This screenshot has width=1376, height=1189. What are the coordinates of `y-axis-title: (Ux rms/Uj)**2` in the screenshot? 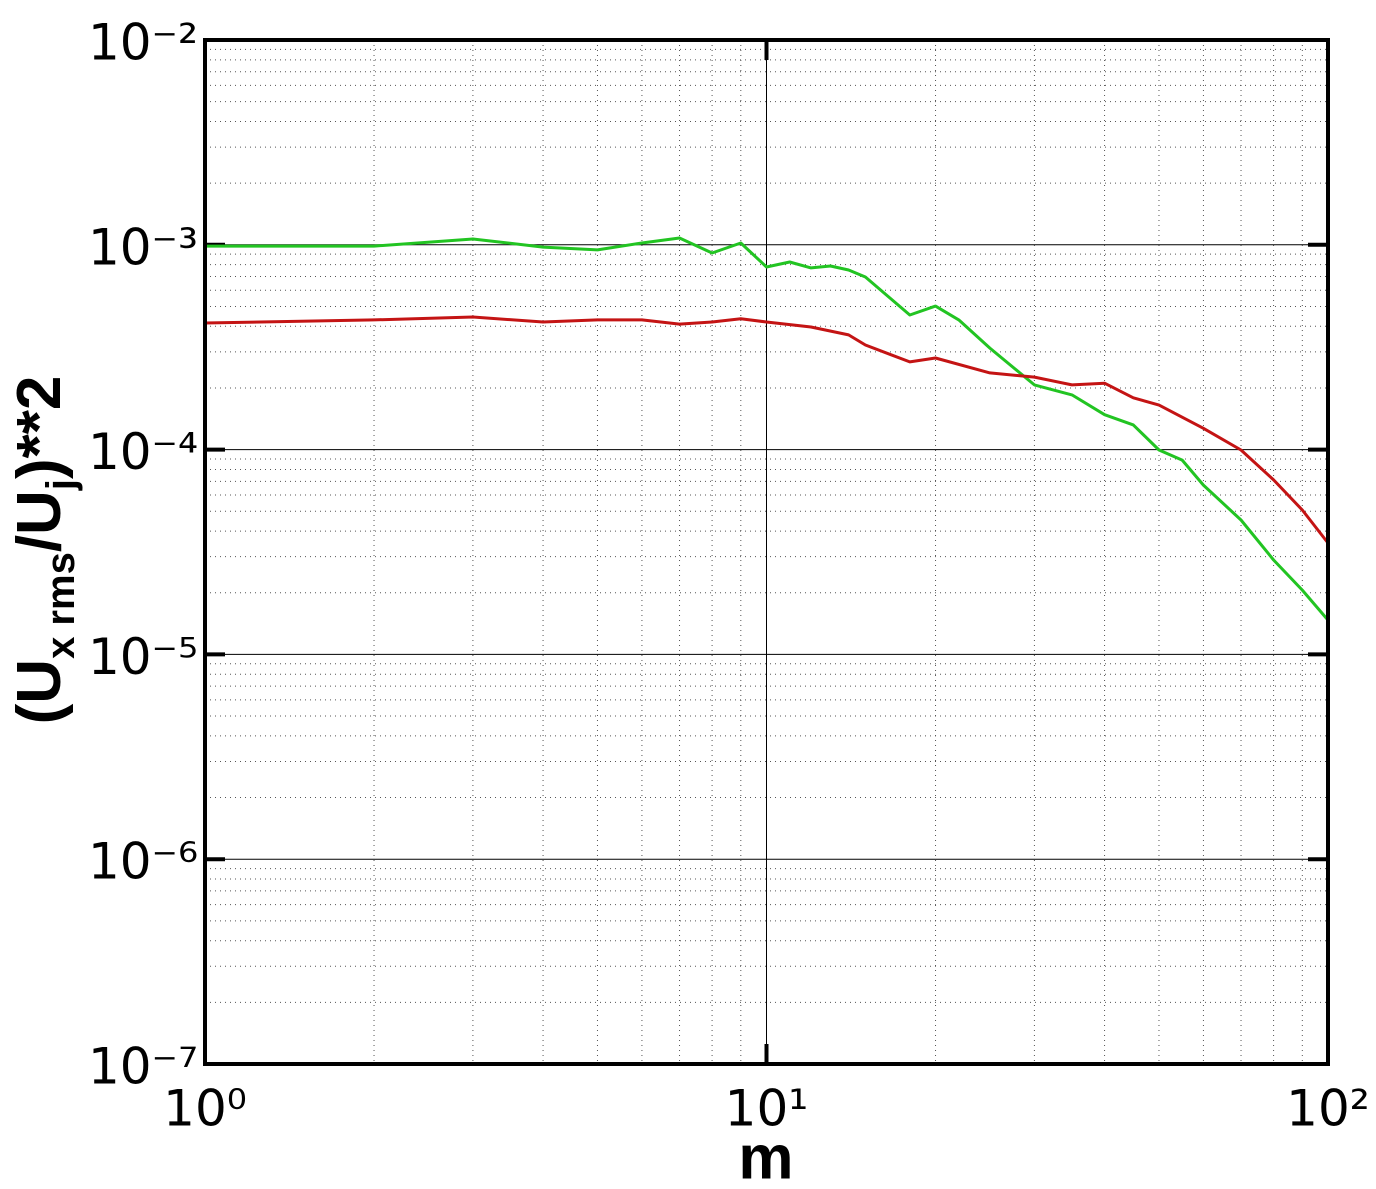 It's located at (44, 550).